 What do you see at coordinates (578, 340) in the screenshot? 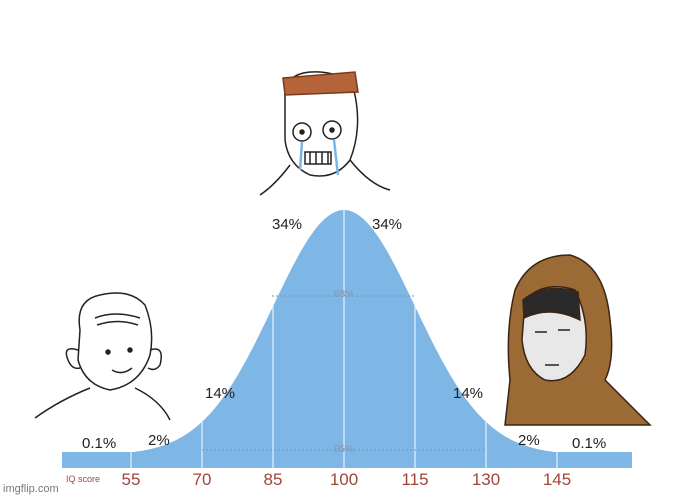
I see `hooded-monk-wojak` at bounding box center [578, 340].